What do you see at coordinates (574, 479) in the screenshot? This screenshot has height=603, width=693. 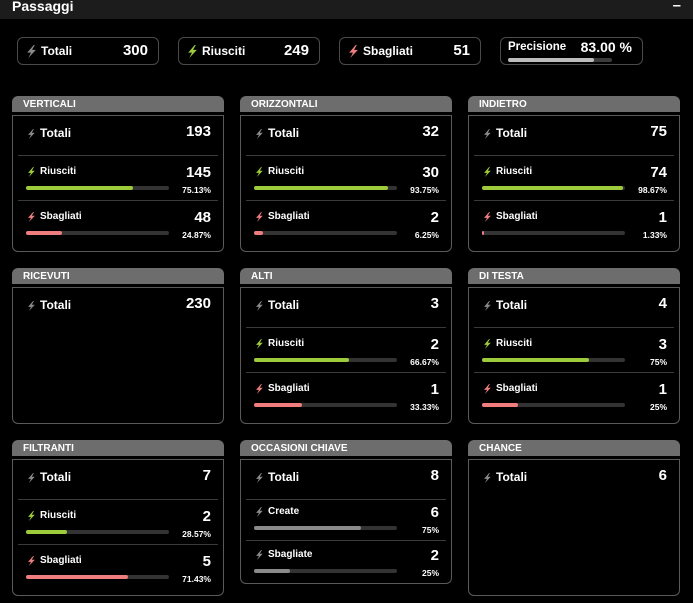 I see `stat-row-totali: Totali 6` at bounding box center [574, 479].